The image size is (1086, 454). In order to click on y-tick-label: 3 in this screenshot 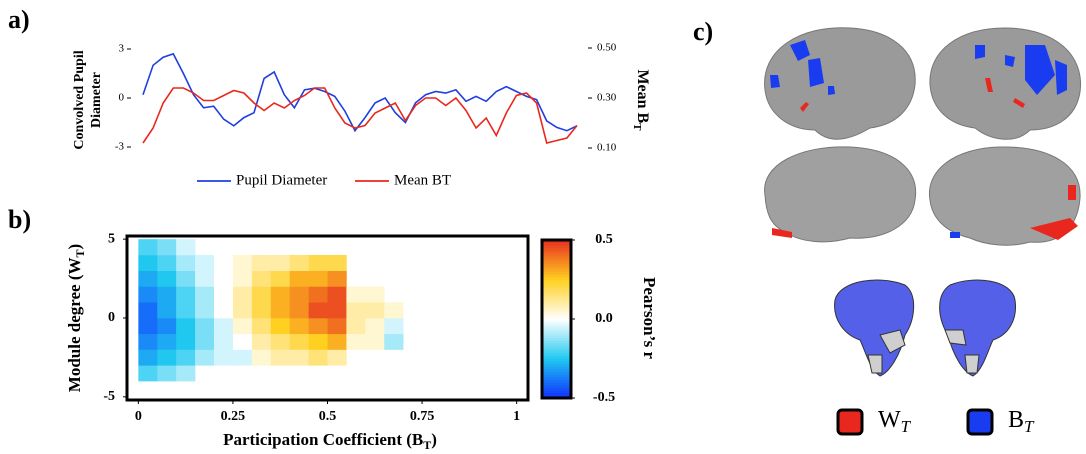, I will do `click(122, 49)`.